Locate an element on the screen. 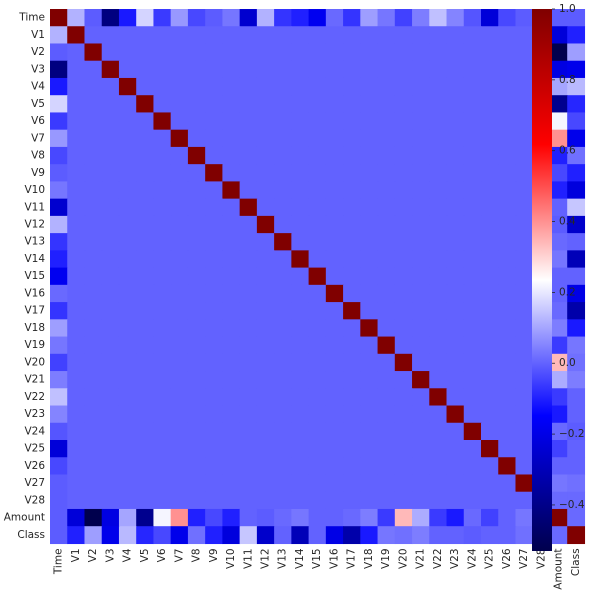 This screenshot has width=593, height=608. heatmap-cell-v7-v5 is located at coordinates (145, 138).